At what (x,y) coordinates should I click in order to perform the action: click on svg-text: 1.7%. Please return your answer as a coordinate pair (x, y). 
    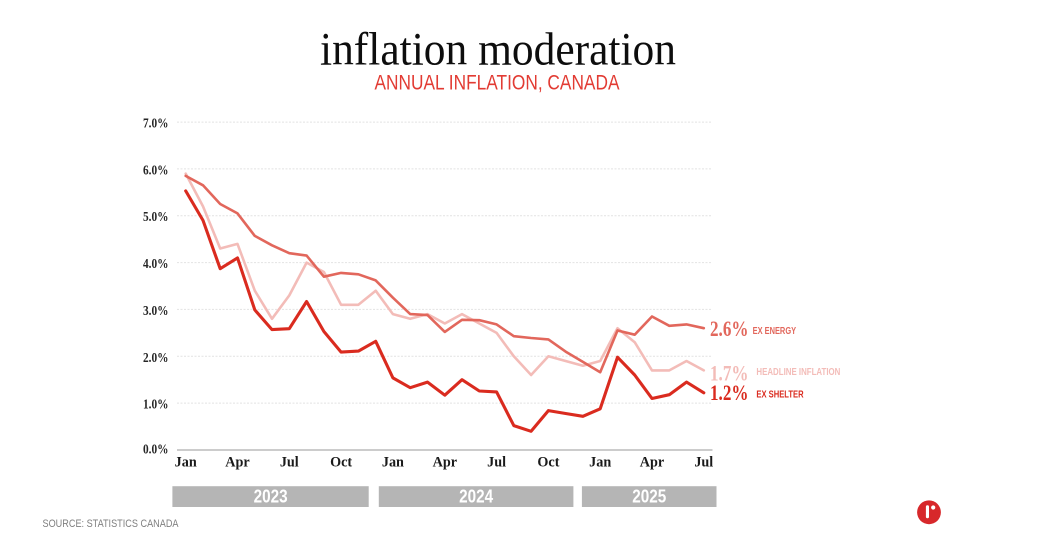
    Looking at the image, I should click on (729, 373).